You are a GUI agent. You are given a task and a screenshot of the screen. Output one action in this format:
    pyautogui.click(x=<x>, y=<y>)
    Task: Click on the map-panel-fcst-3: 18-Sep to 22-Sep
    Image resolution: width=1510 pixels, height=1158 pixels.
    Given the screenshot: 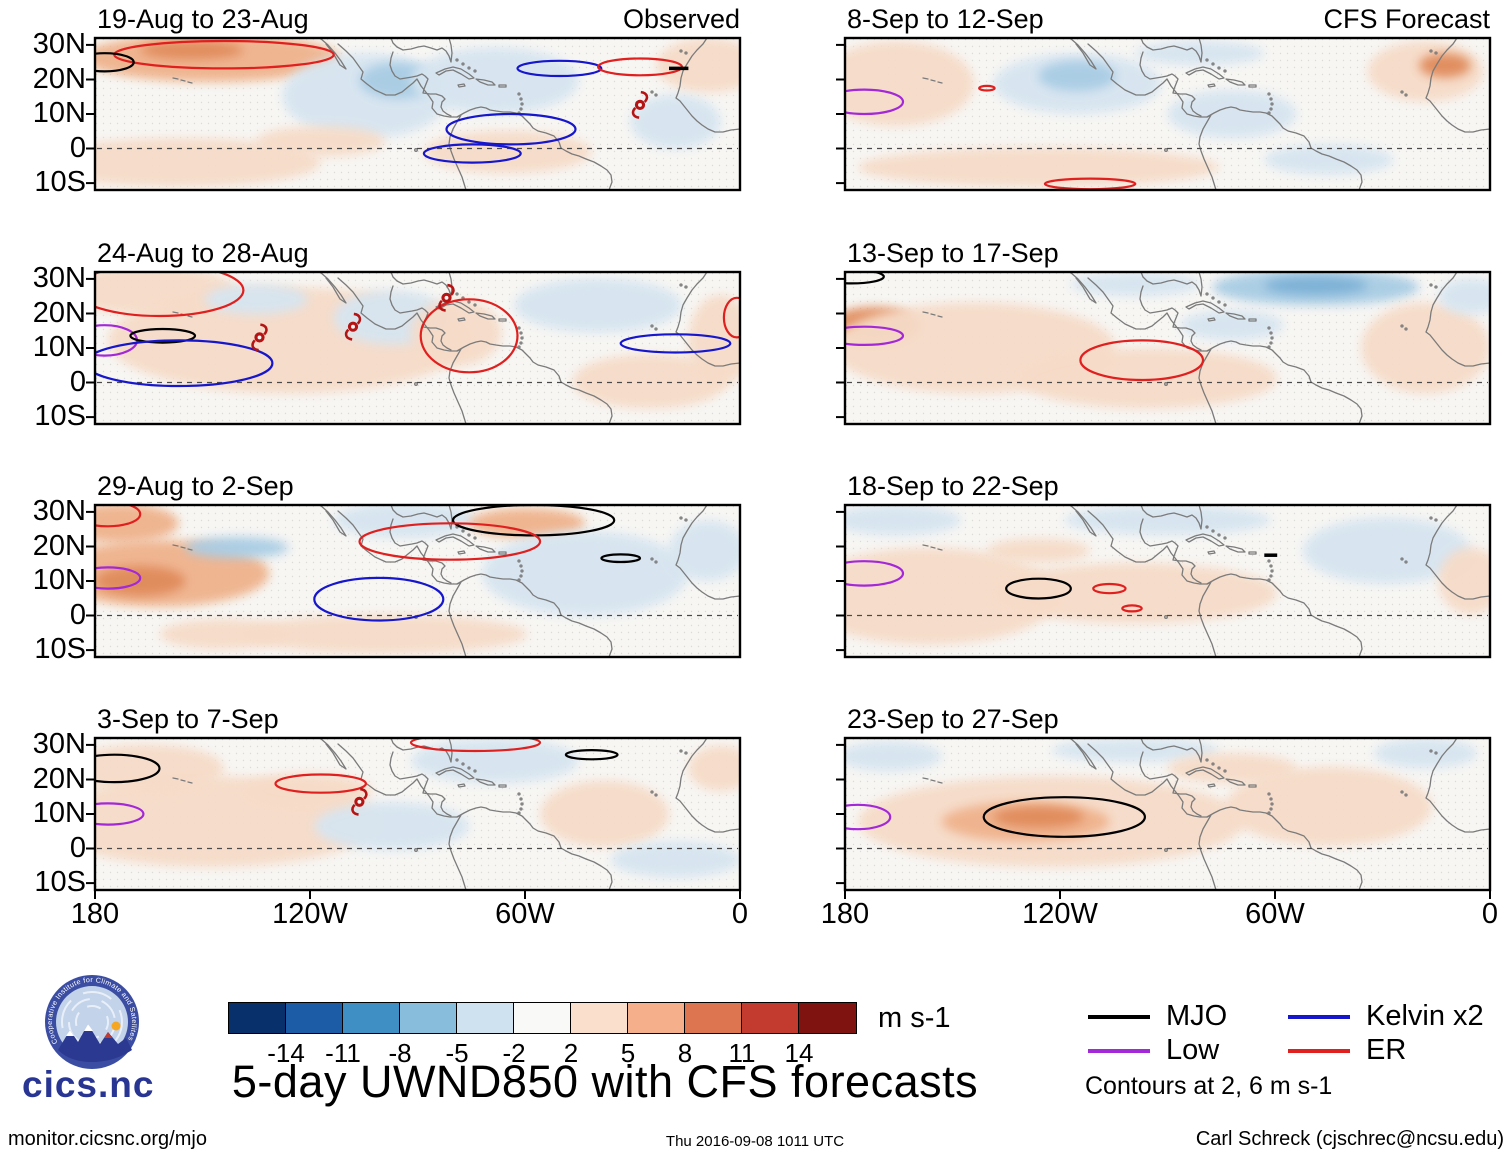 What is the action you would take?
    pyautogui.click(x=1164, y=565)
    